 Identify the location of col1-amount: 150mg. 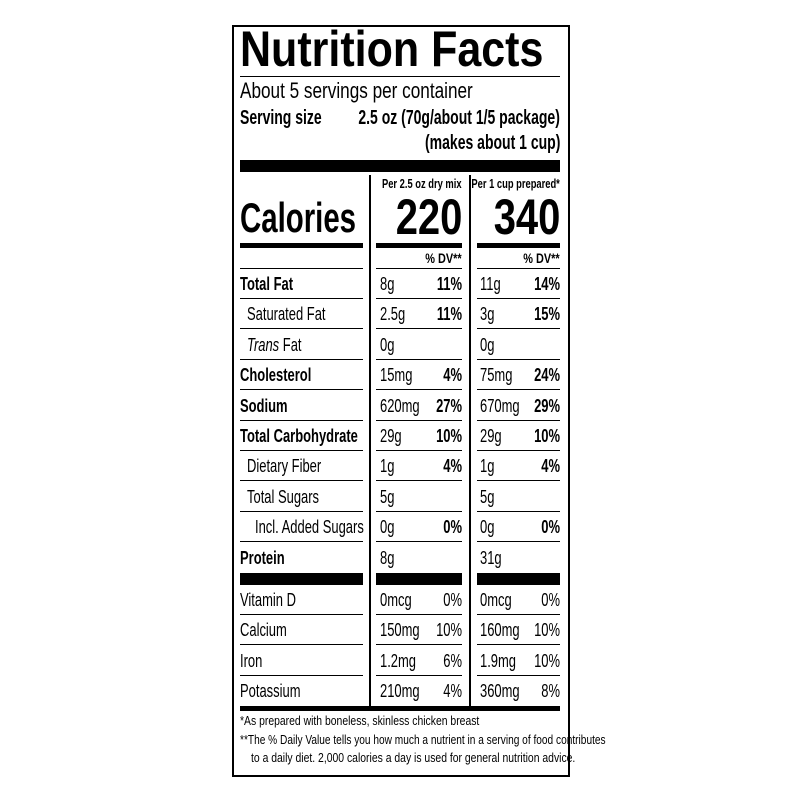
(400, 630).